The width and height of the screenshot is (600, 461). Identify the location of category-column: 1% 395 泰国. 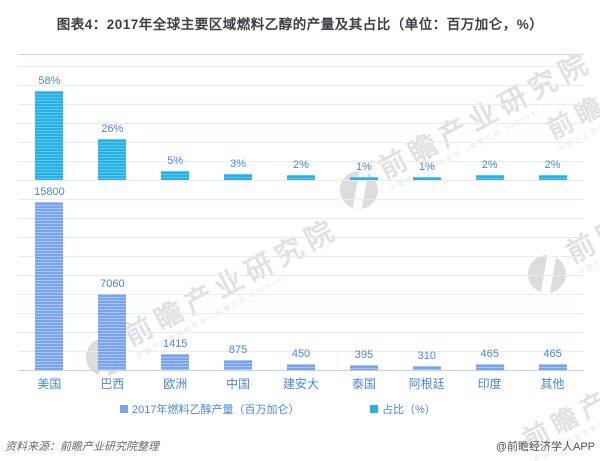
(363, 222).